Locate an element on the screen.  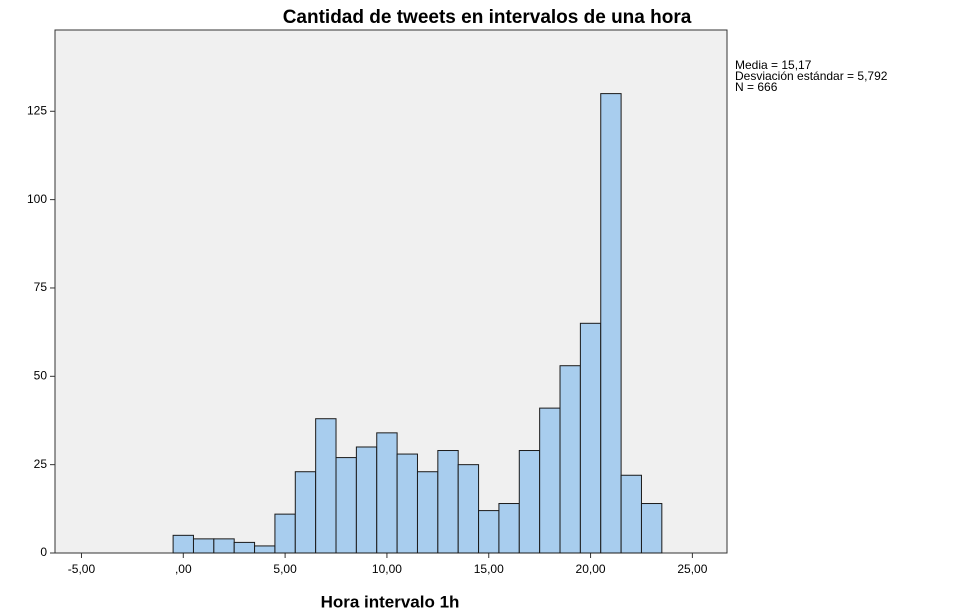
y-tick-label: 75 is located at coordinates (41, 287).